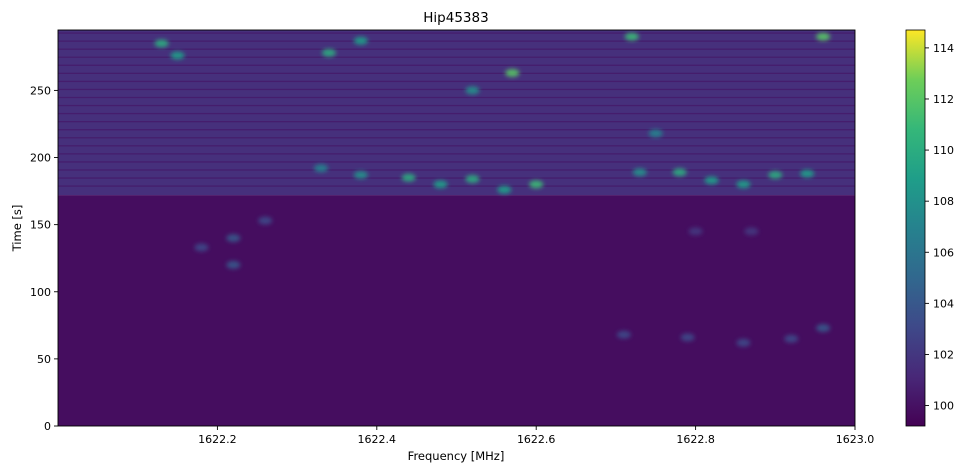 The image size is (960, 466). What do you see at coordinates (943, 99) in the screenshot?
I see `colorbar-tick-label: 112` at bounding box center [943, 99].